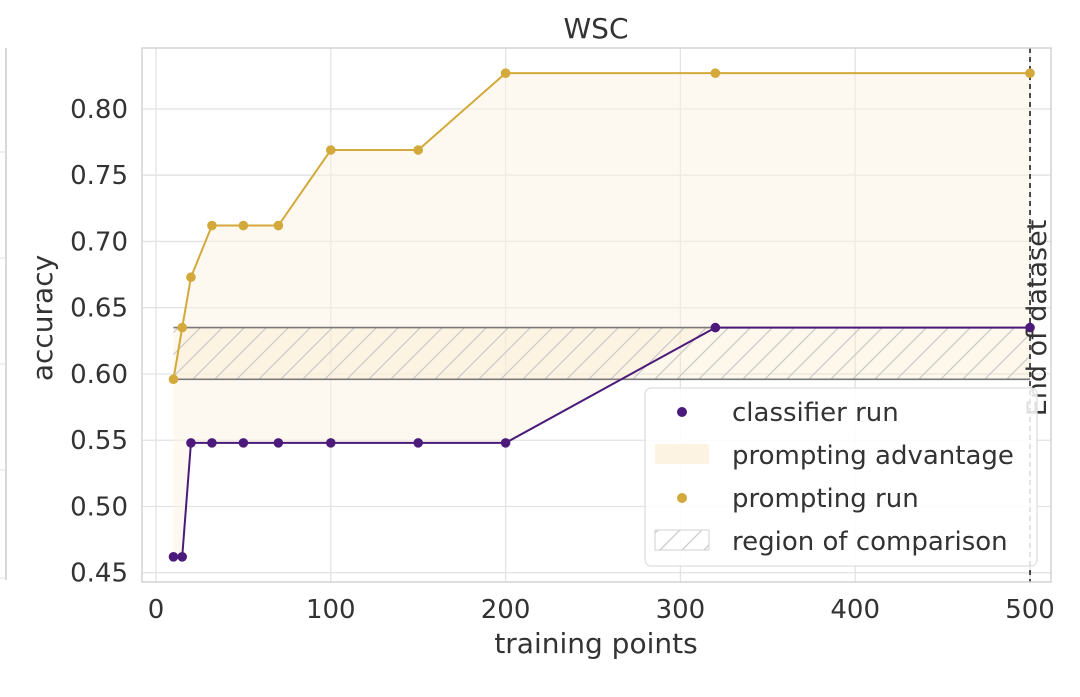 Image resolution: width=1080 pixels, height=697 pixels. I want to click on y-tick-label: 0.80, so click(99, 110).